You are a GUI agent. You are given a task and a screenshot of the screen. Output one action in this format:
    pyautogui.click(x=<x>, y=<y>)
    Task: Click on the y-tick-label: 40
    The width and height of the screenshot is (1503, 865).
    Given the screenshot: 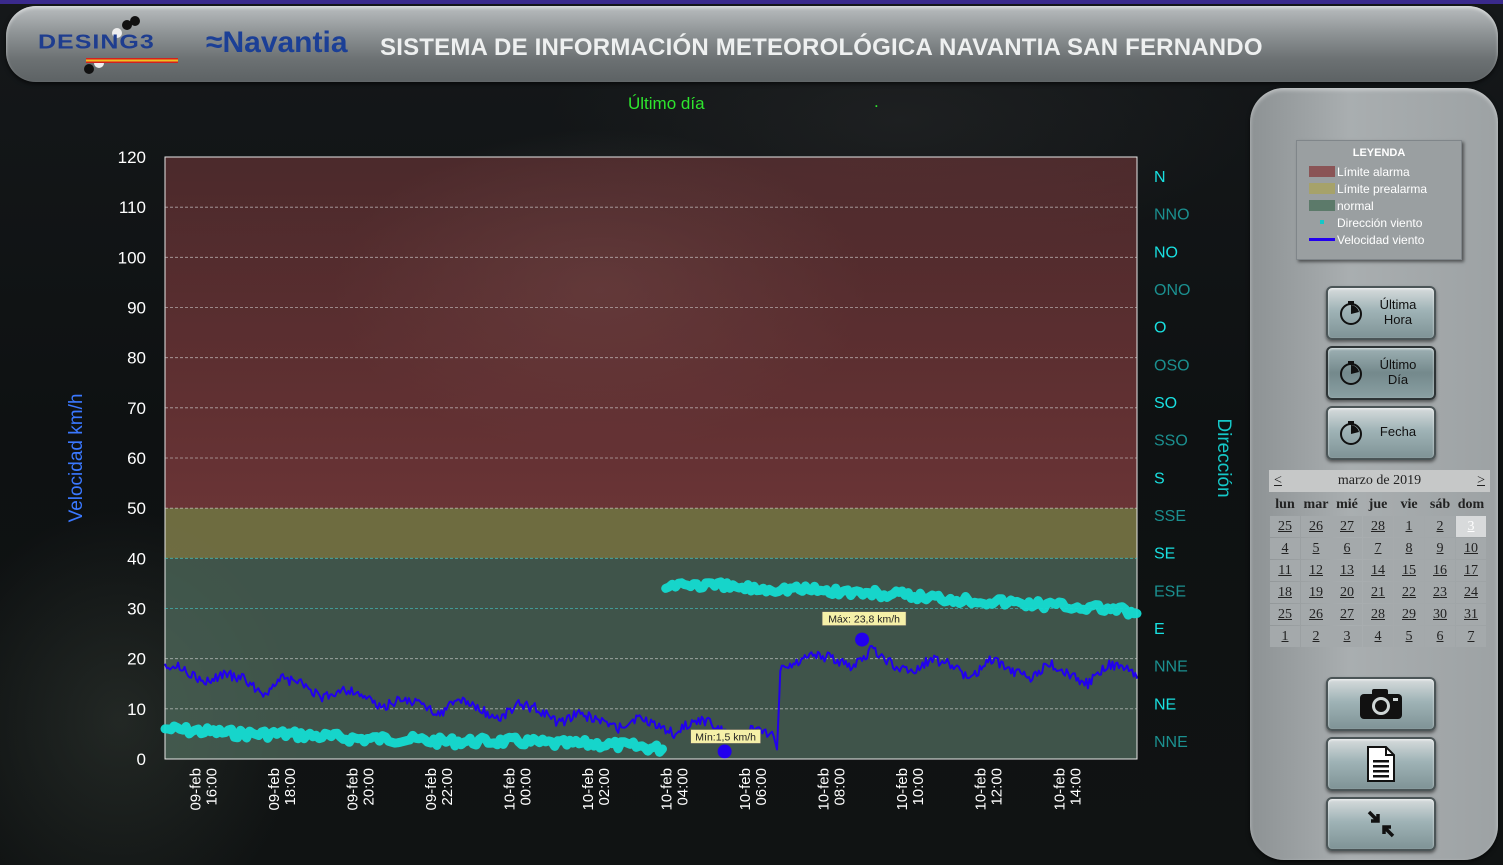 What is the action you would take?
    pyautogui.click(x=136, y=558)
    